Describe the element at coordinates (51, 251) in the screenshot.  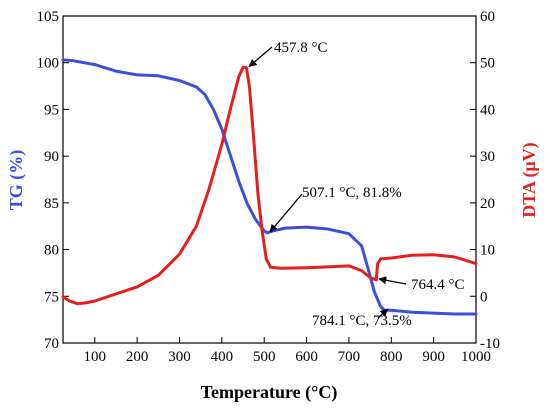
I see `y-left-tick-label: 80` at that location.